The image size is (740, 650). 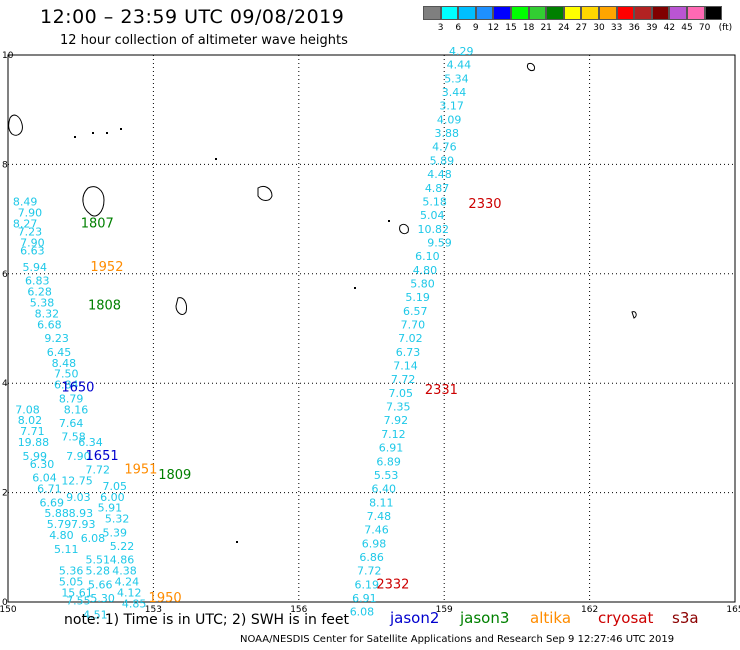 I want to click on swh-value: 6.04, so click(x=44, y=478).